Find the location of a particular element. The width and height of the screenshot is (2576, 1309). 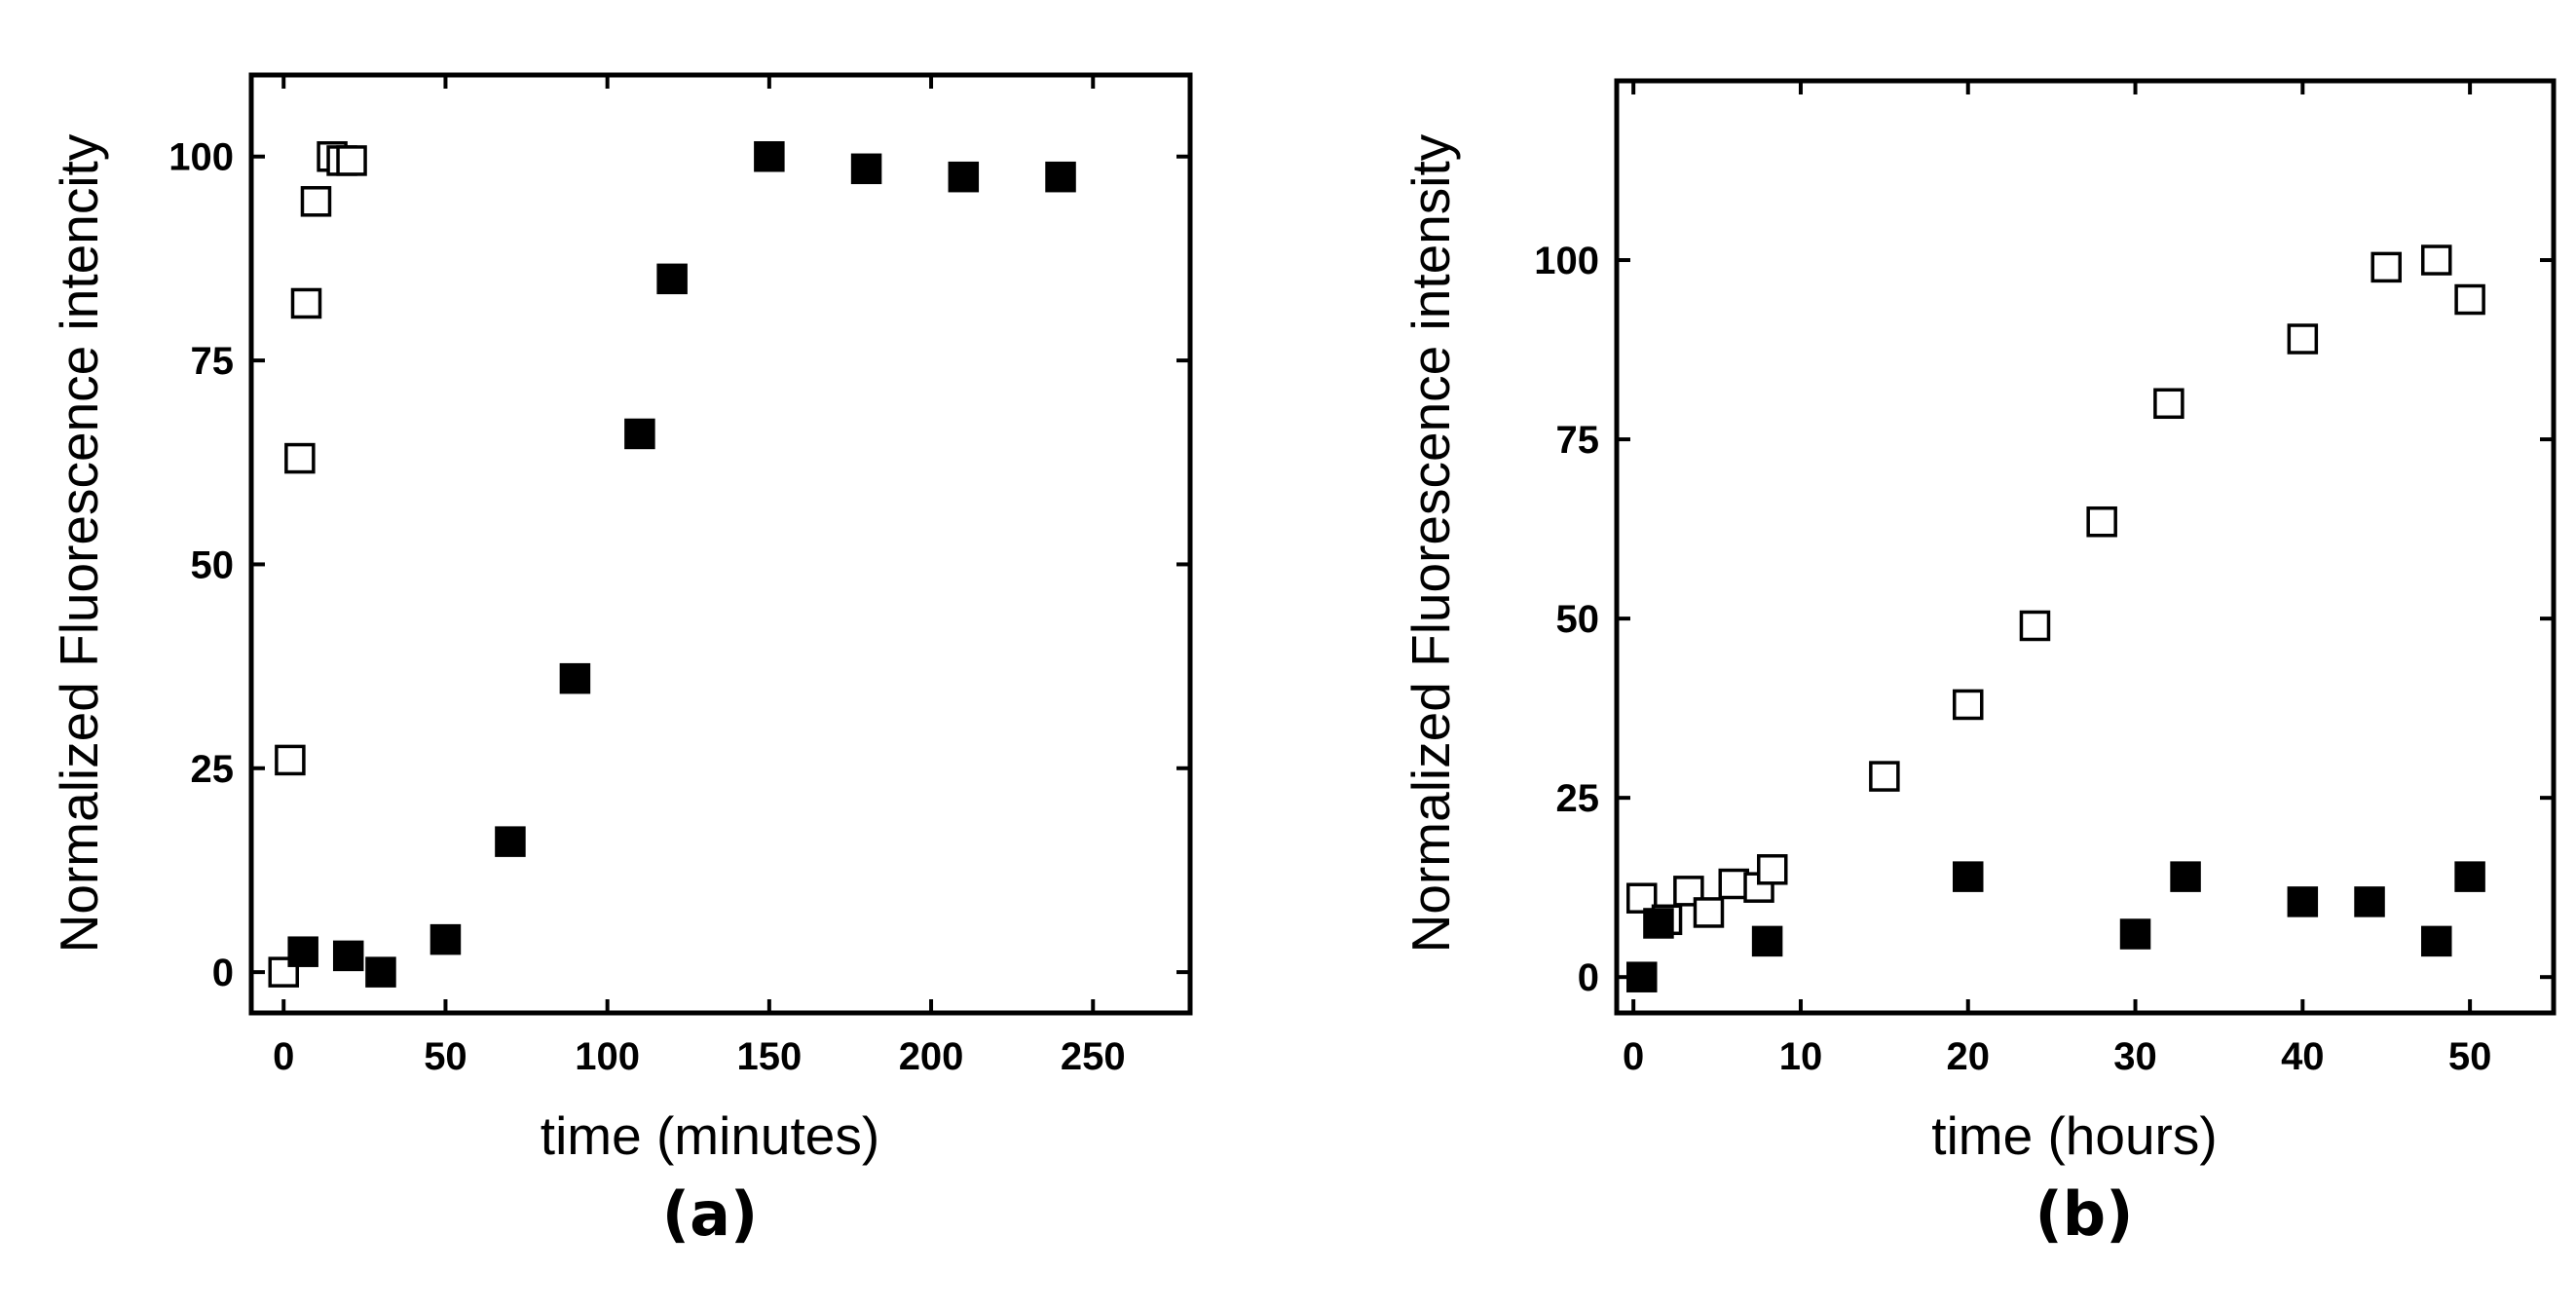

panel-a-x-tick-label: 200 is located at coordinates (931, 1056).